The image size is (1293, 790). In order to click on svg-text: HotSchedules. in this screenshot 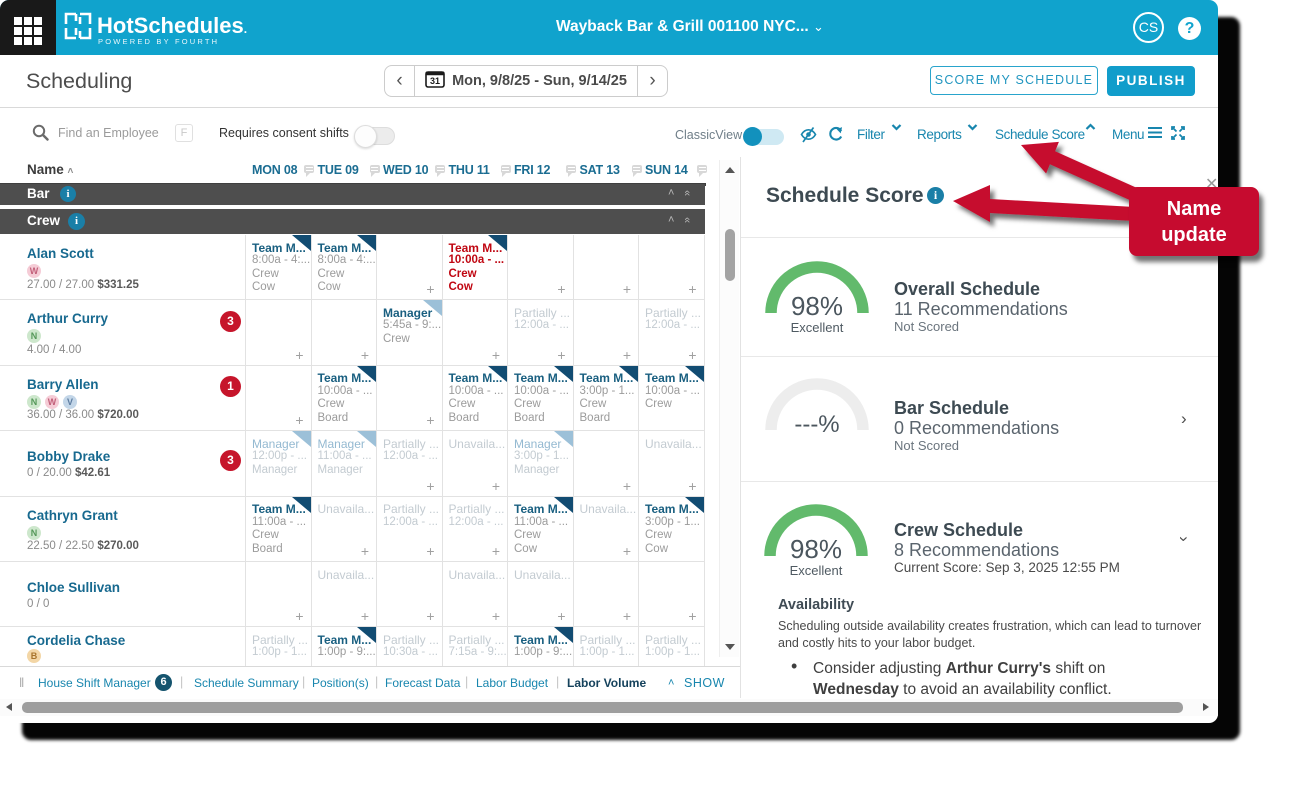, I will do `click(172, 25)`.